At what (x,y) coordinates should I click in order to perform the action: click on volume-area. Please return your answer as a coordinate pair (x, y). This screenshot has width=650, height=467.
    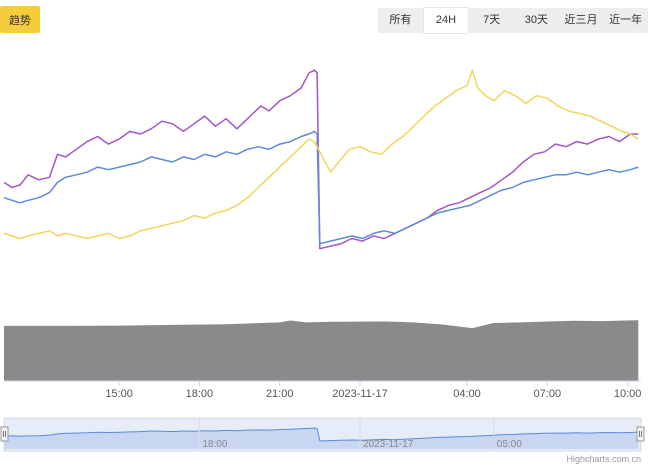
    Looking at the image, I should click on (321, 350).